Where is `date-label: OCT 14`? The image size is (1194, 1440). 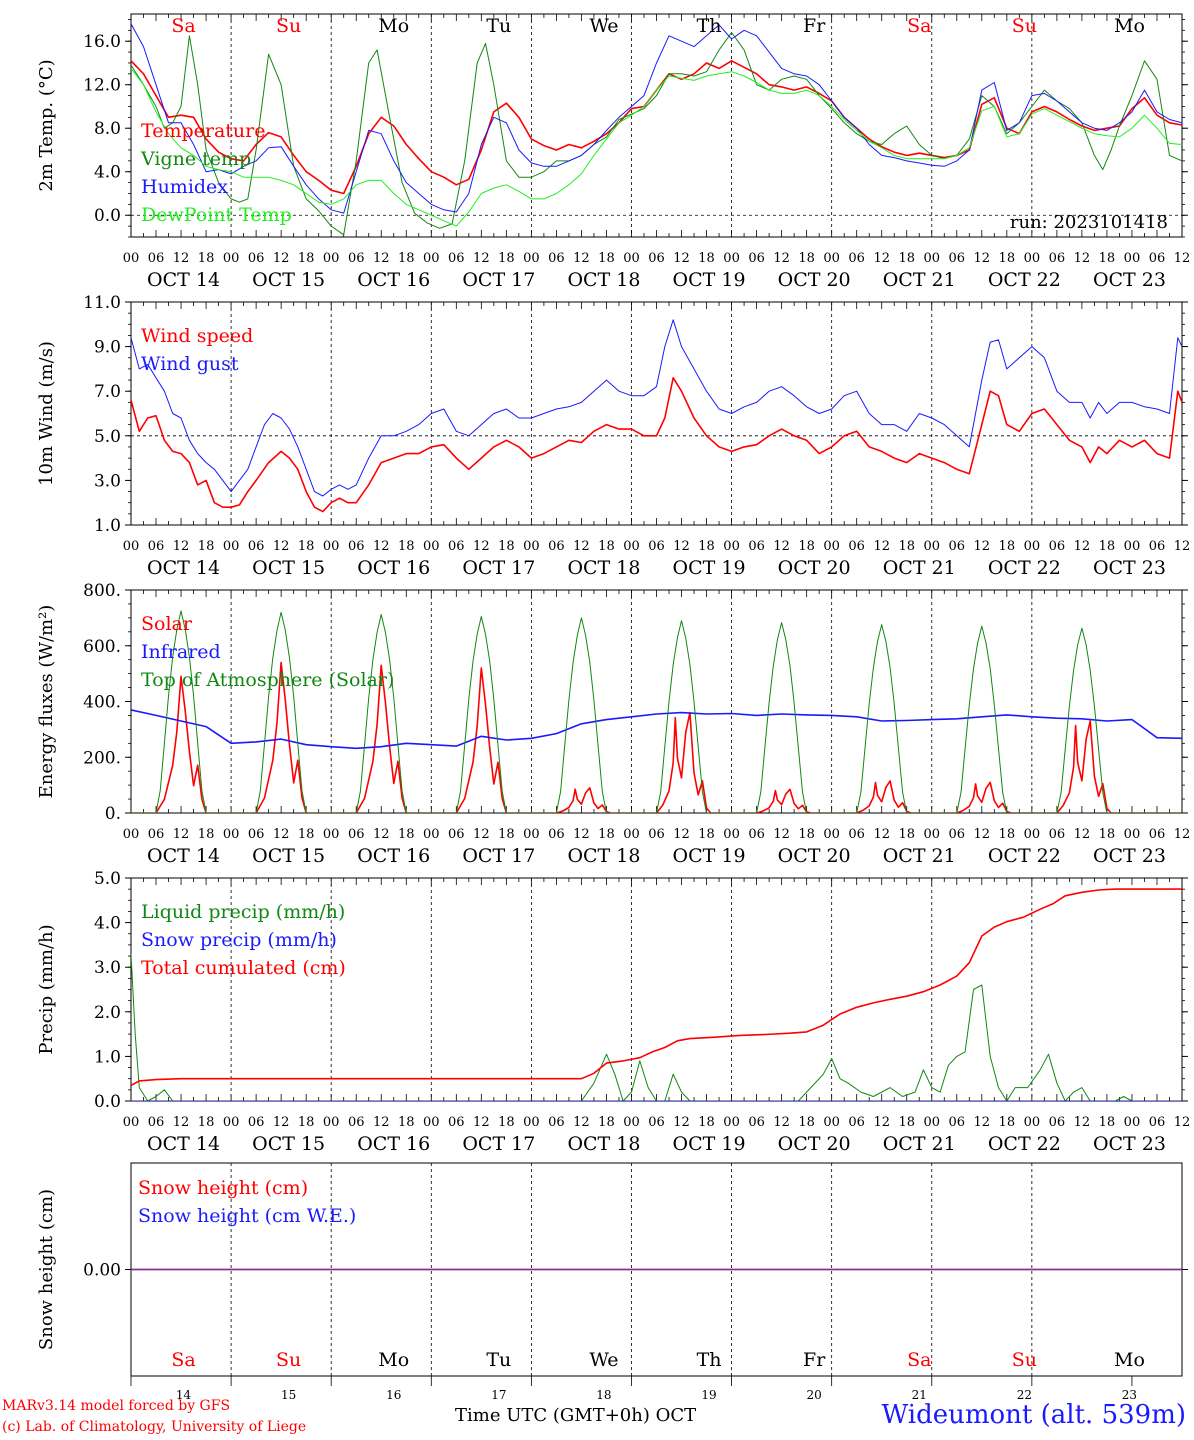
date-label: OCT 14 is located at coordinates (183, 280).